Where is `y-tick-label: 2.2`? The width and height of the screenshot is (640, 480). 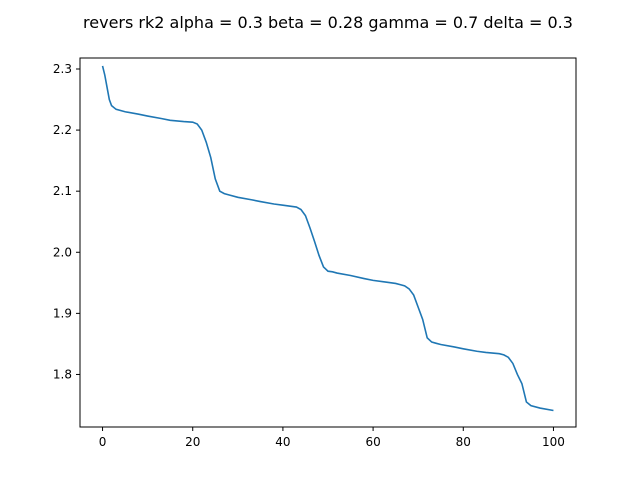
y-tick-label: 2.2 is located at coordinates (62, 130).